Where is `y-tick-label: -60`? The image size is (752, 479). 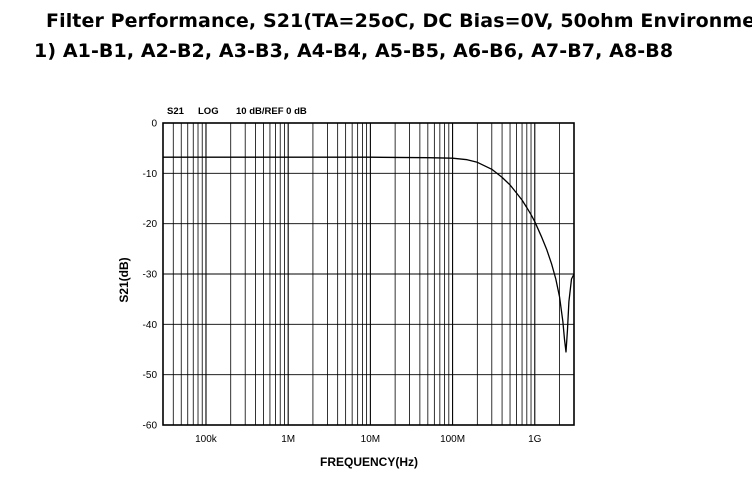 y-tick-label: -60 is located at coordinates (150, 426).